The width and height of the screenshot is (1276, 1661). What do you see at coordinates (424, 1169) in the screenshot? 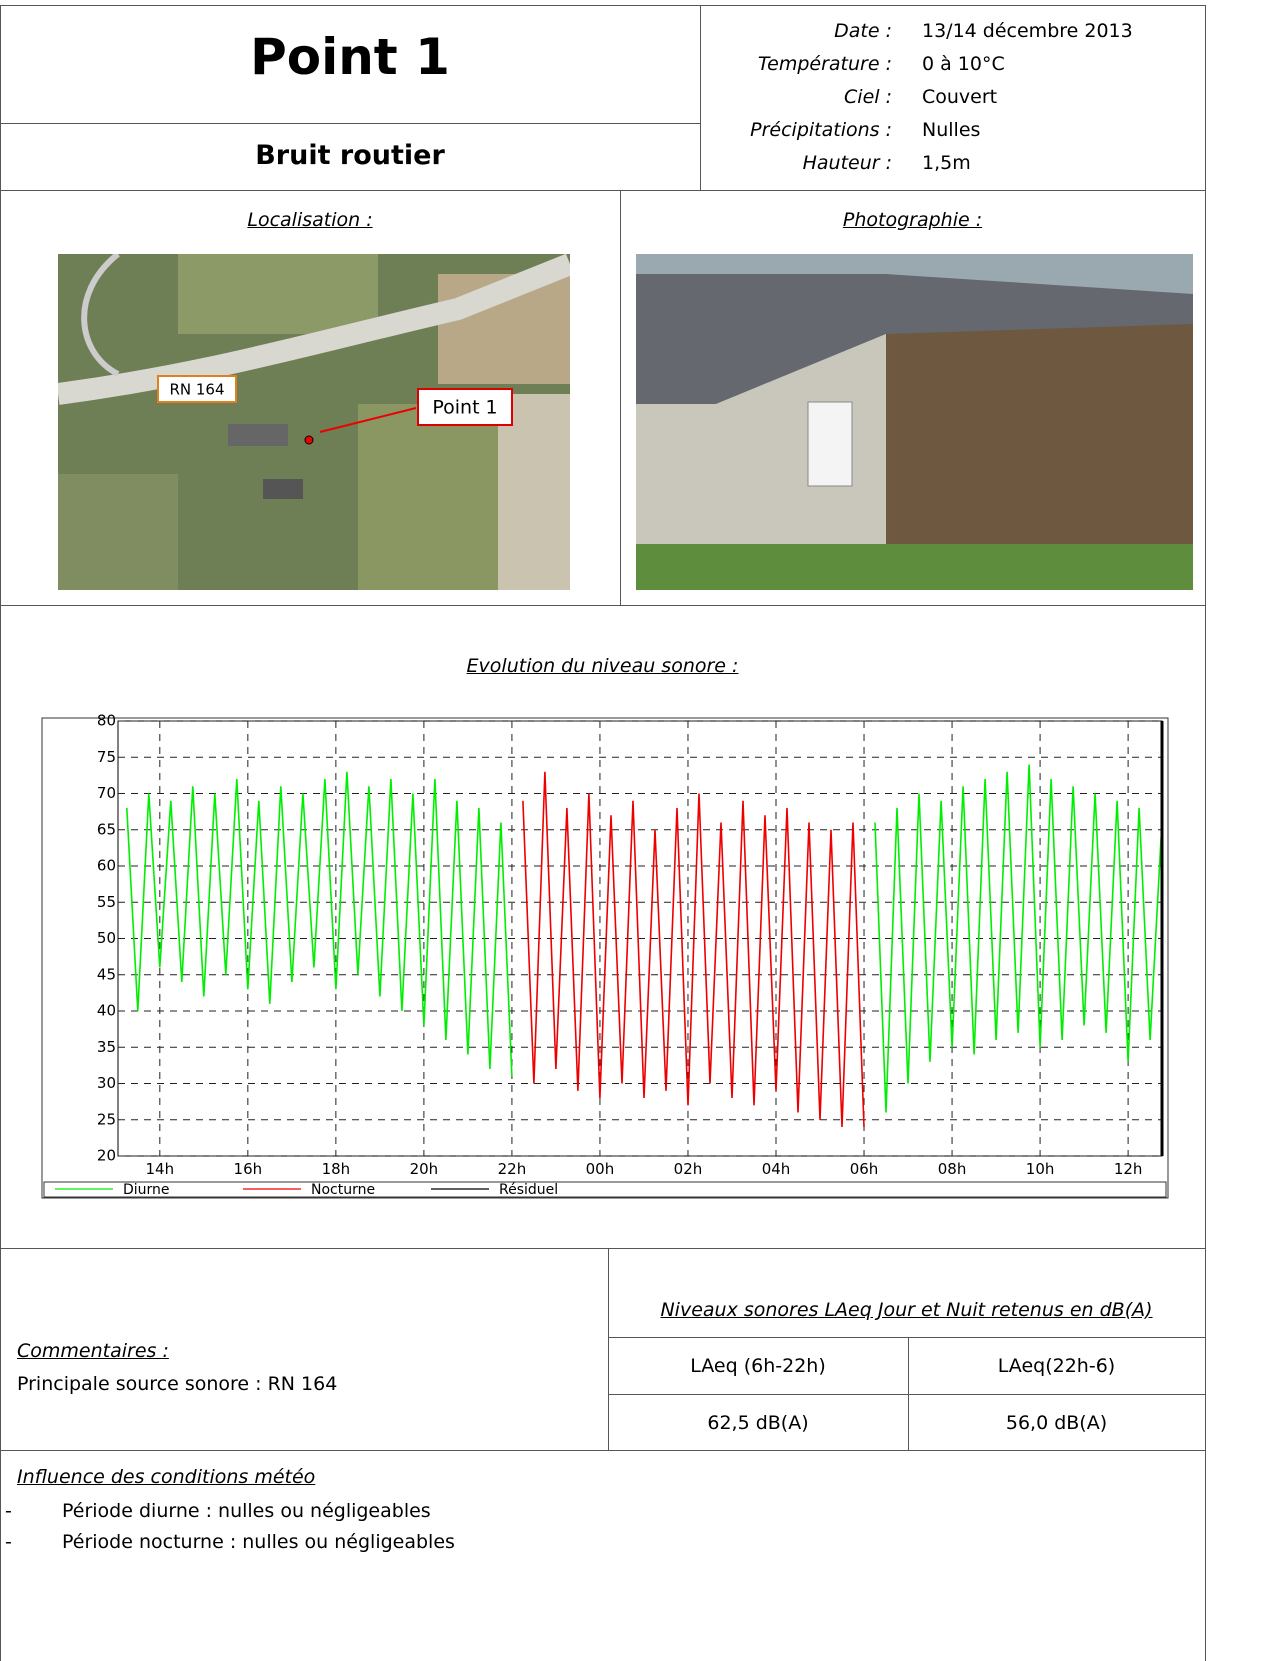
I see `x-tick-label: 20h` at bounding box center [424, 1169].